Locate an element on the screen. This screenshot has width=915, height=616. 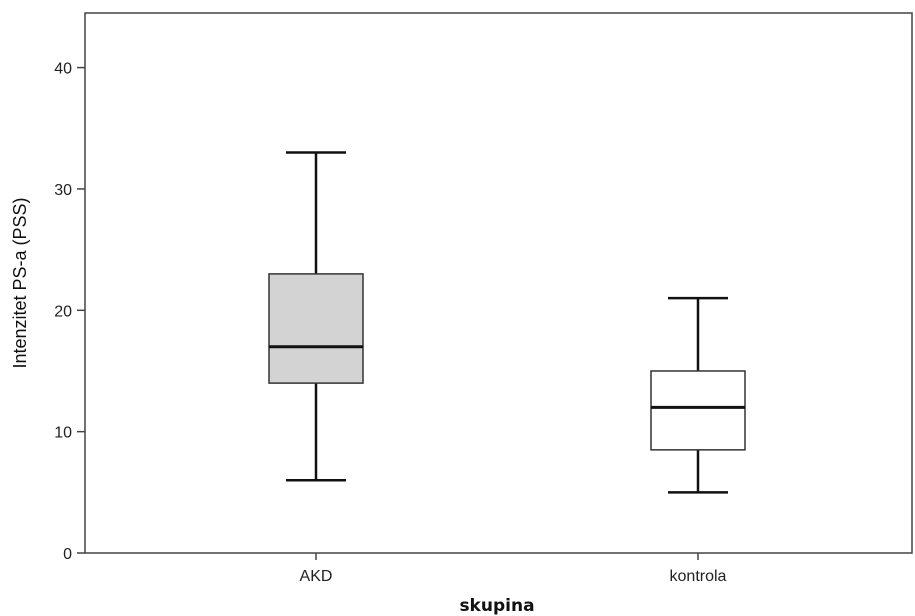
x-axis-label: skupina is located at coordinates (496, 606).